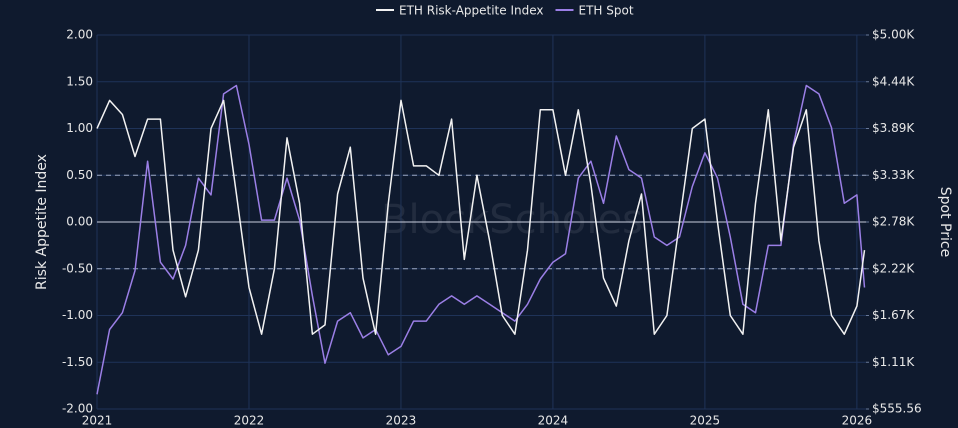  What do you see at coordinates (77, 268) in the screenshot?
I see `y-tick-label: -0.50` at bounding box center [77, 268].